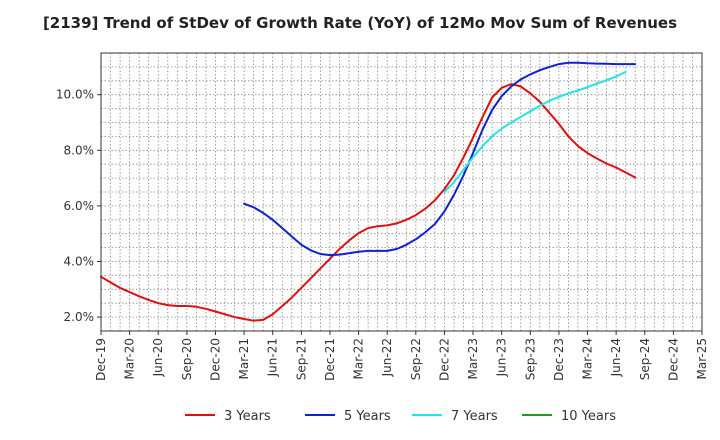 The height and width of the screenshot is (440, 720). Describe the element at coordinates (101, 359) in the screenshot. I see `x-tick-label: Dec-19` at that location.